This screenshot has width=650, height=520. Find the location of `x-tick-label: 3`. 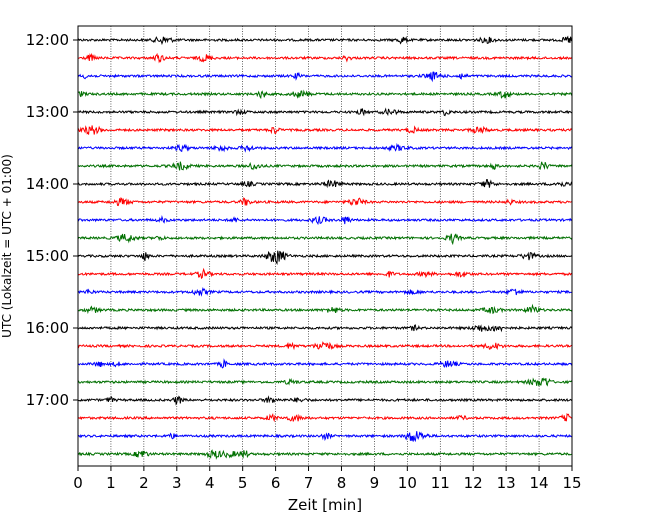

x-tick-label: 3 is located at coordinates (177, 483).